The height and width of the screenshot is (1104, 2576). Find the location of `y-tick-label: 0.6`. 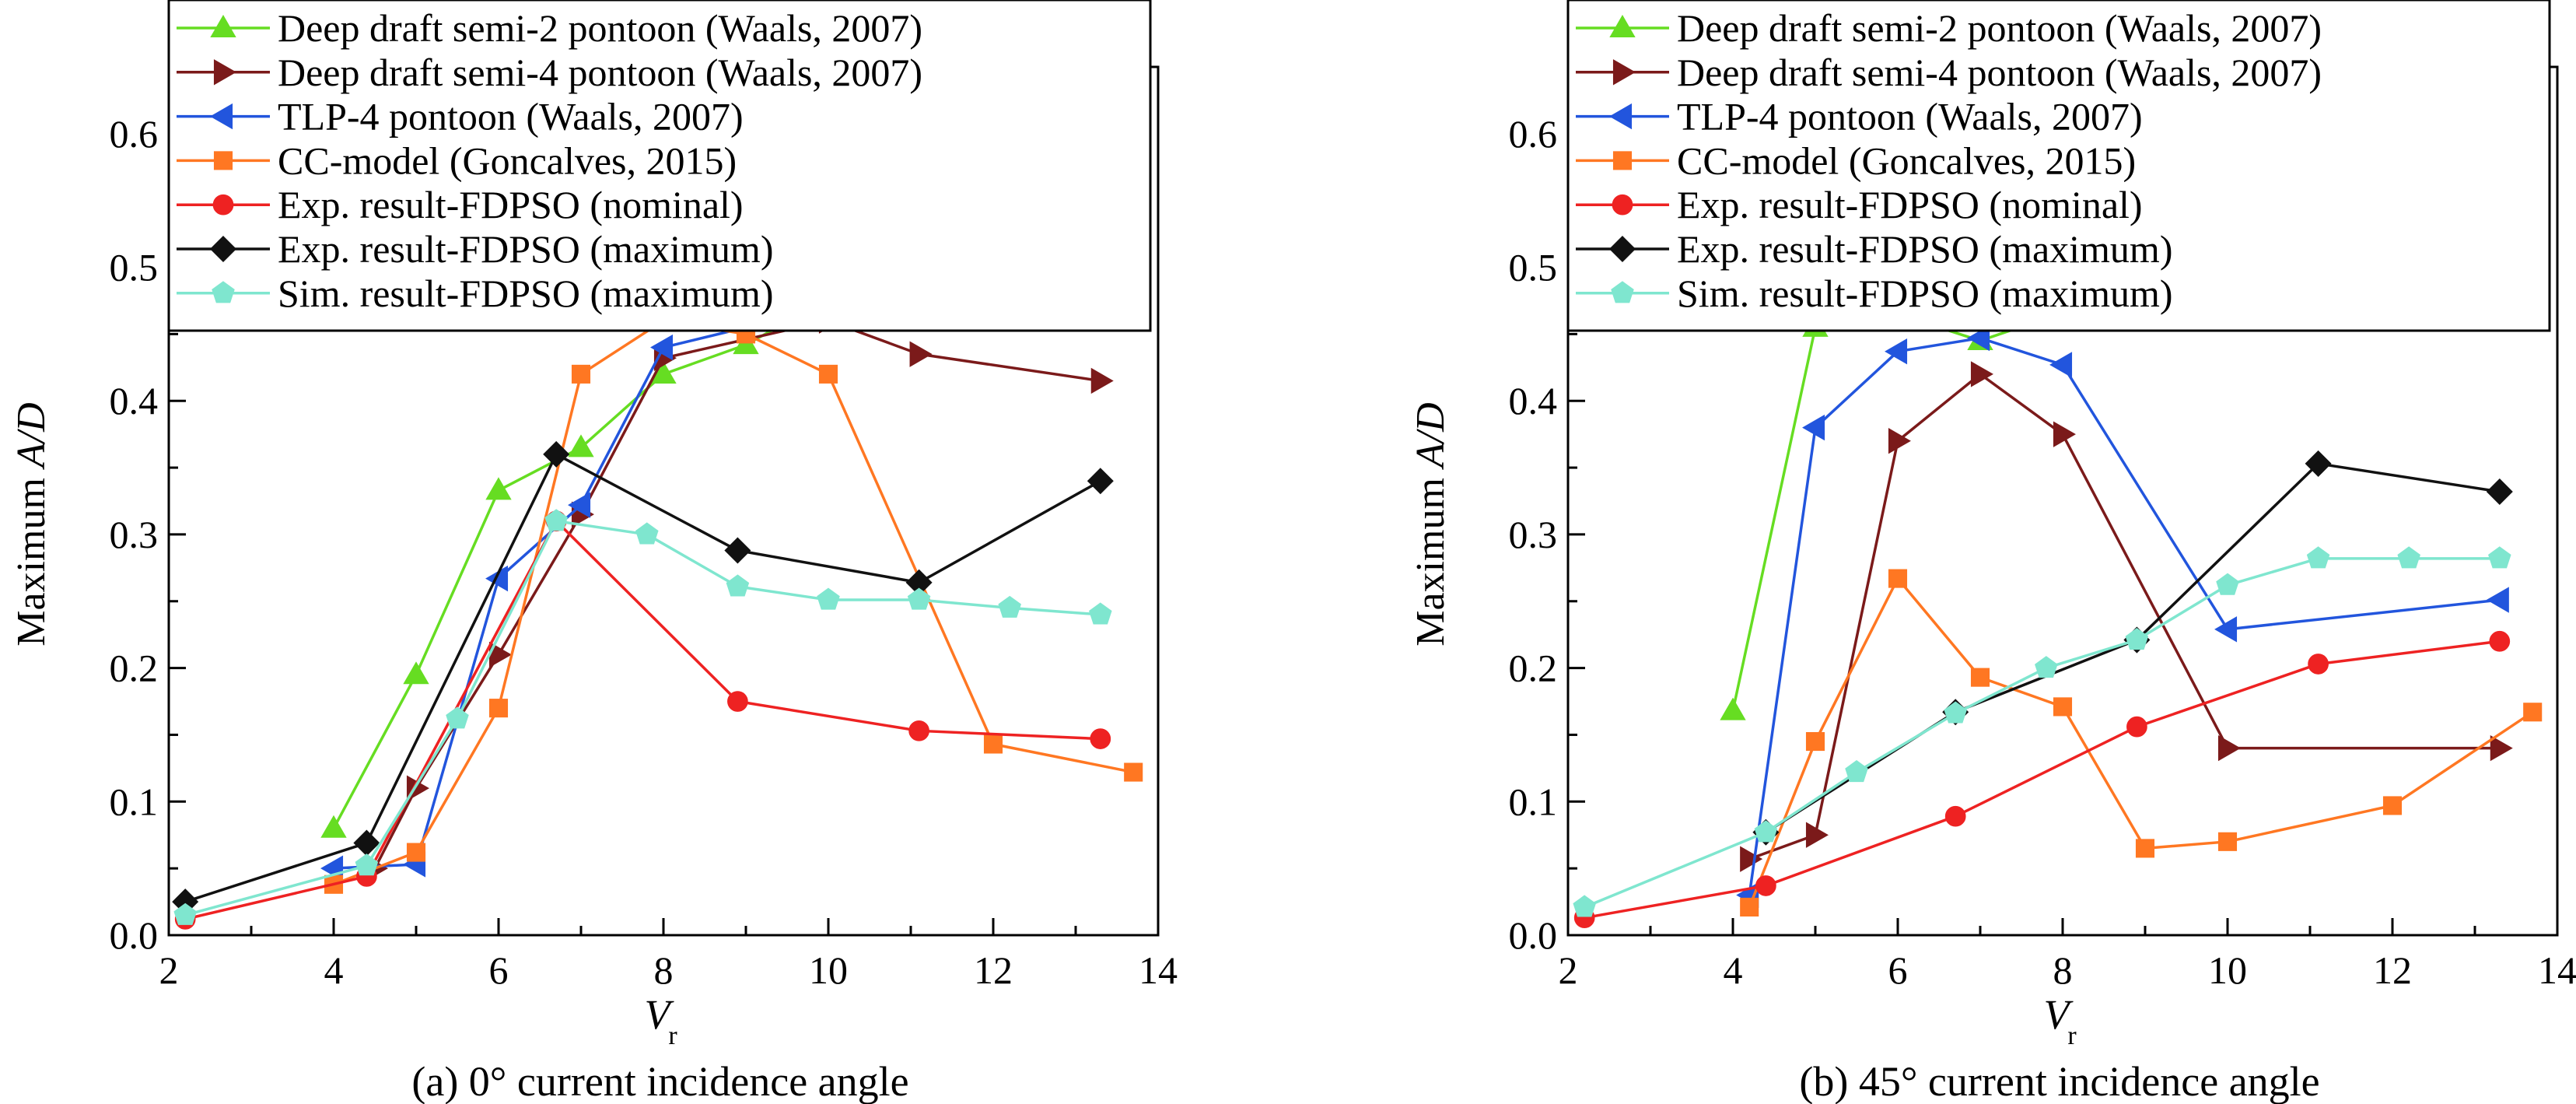

y-tick-label: 0.6 is located at coordinates (135, 134).